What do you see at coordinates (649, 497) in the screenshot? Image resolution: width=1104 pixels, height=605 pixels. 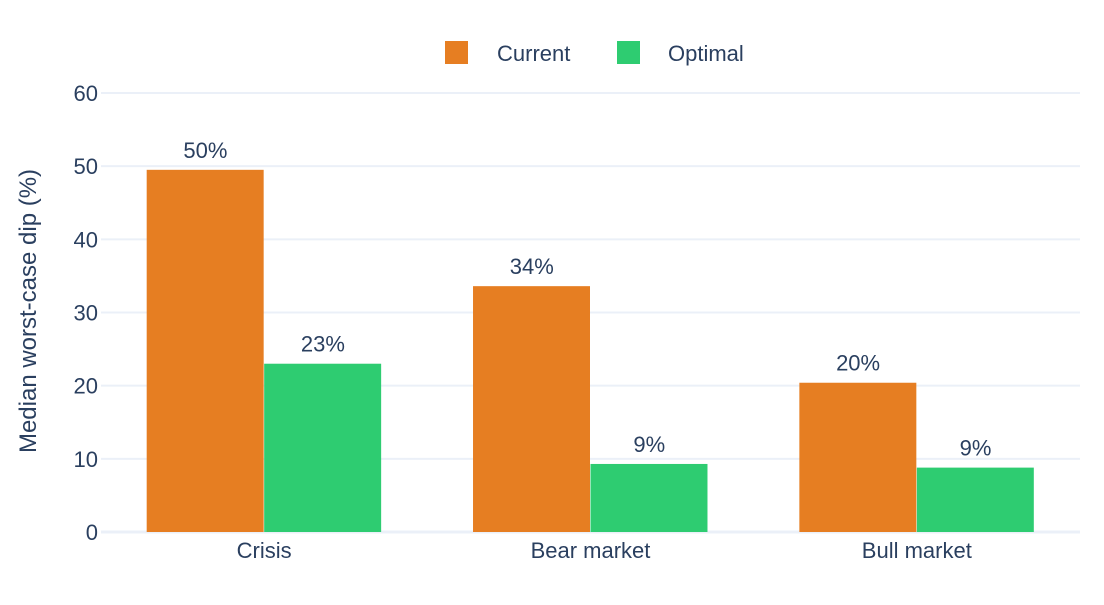 I see `bar-optimal-bear-market` at bounding box center [649, 497].